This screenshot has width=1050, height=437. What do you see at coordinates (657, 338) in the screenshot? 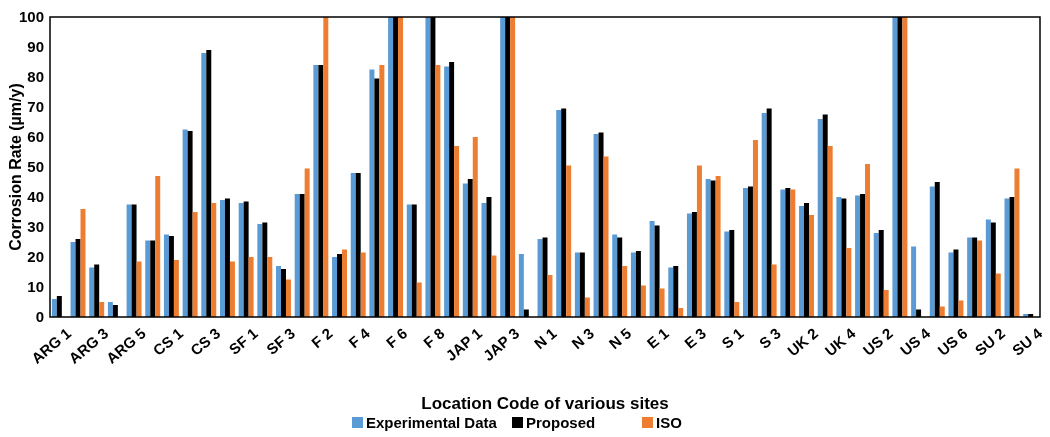
I see `x-tick-label: E 1` at bounding box center [657, 338].